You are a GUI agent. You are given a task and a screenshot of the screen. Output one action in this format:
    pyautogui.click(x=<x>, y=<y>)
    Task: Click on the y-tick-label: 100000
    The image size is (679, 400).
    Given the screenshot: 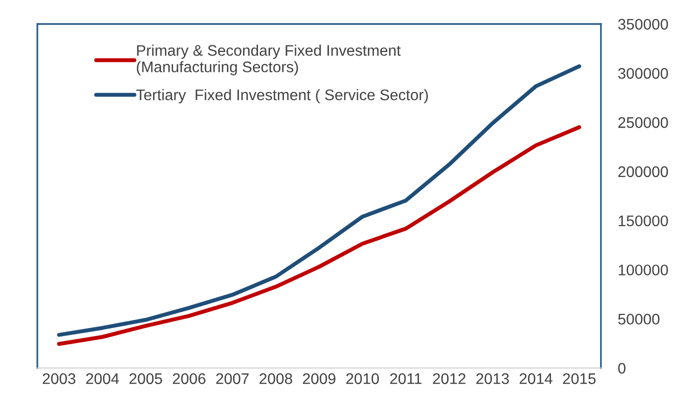 What is the action you would take?
    pyautogui.click(x=643, y=270)
    